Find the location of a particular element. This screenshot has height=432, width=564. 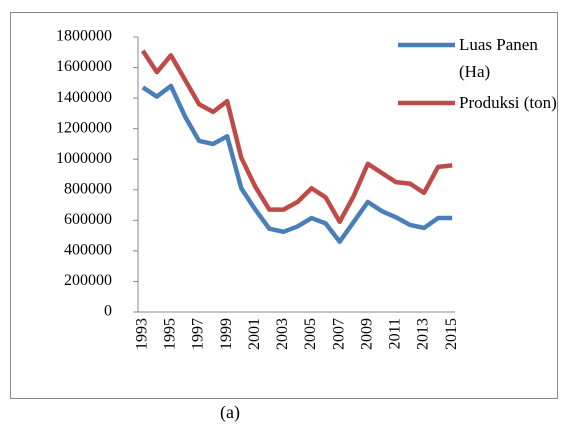

x-tick-label: 2001 is located at coordinates (254, 334).